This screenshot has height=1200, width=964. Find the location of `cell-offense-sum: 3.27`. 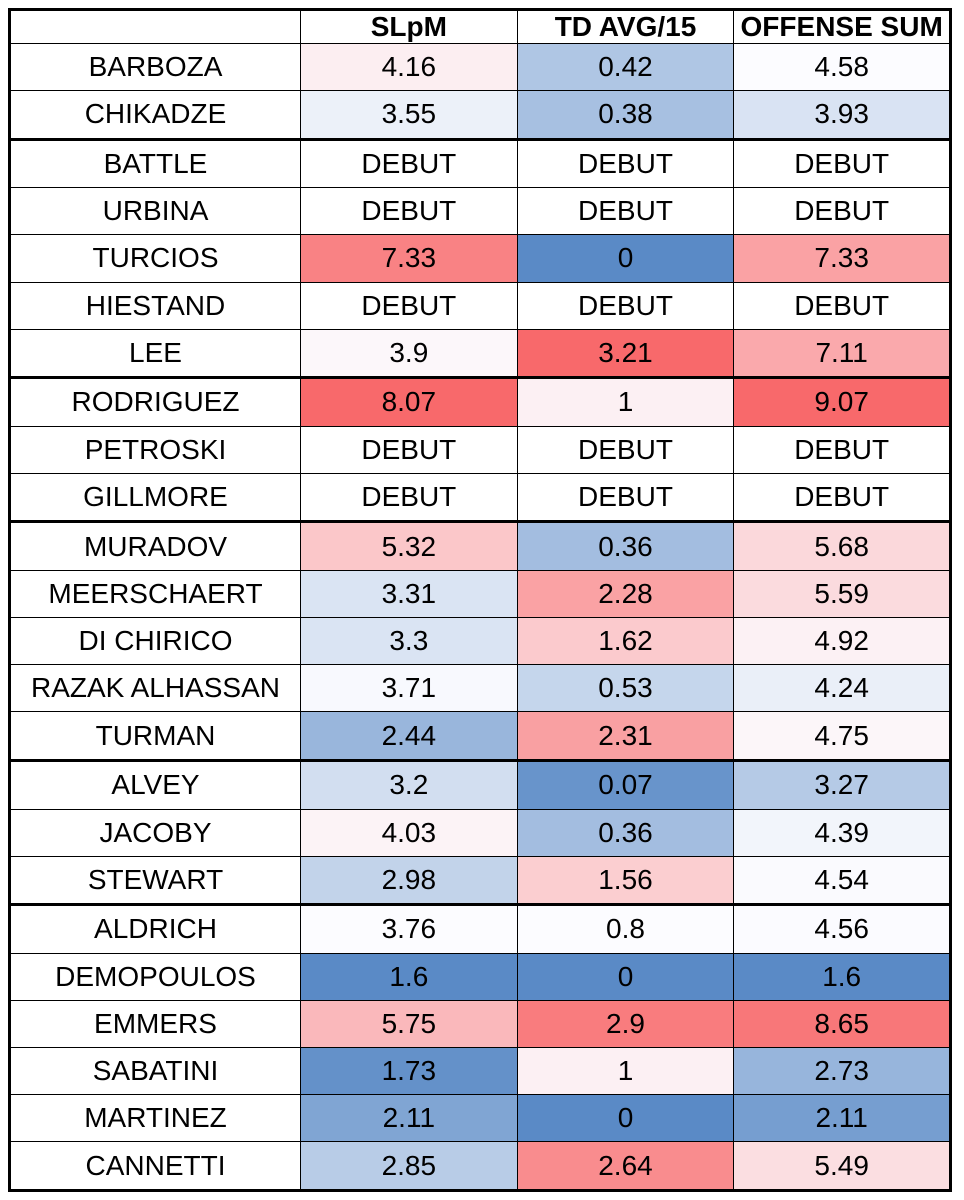

cell-offense-sum: 3.27 is located at coordinates (842, 784).